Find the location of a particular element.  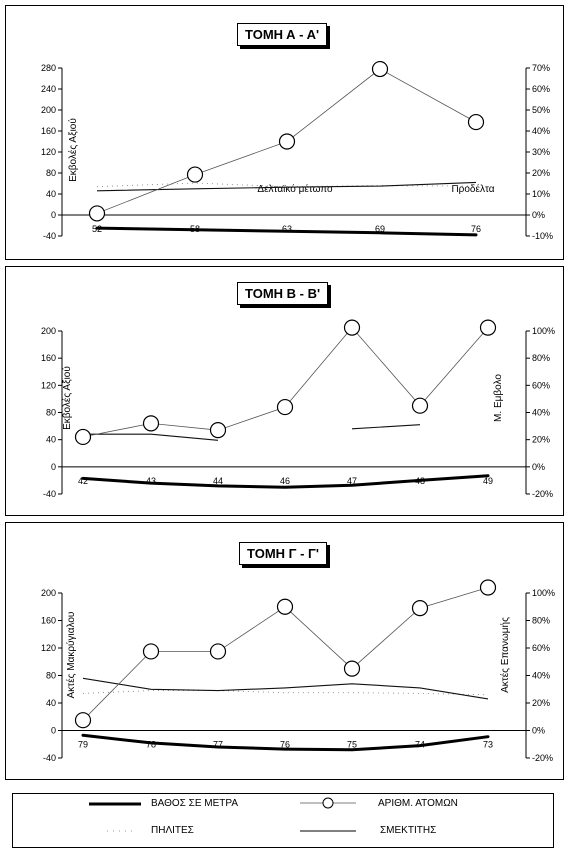

legend-label-count: ΑΡΙΘΜ. ΑΤΟΜΩΝ is located at coordinates (418, 803).